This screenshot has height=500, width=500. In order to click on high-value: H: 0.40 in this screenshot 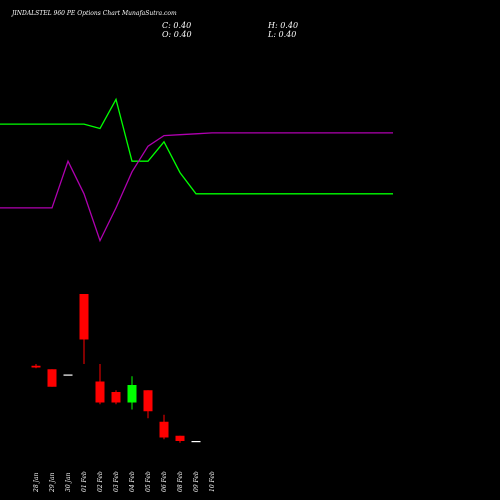, I will do `click(283, 25)`.